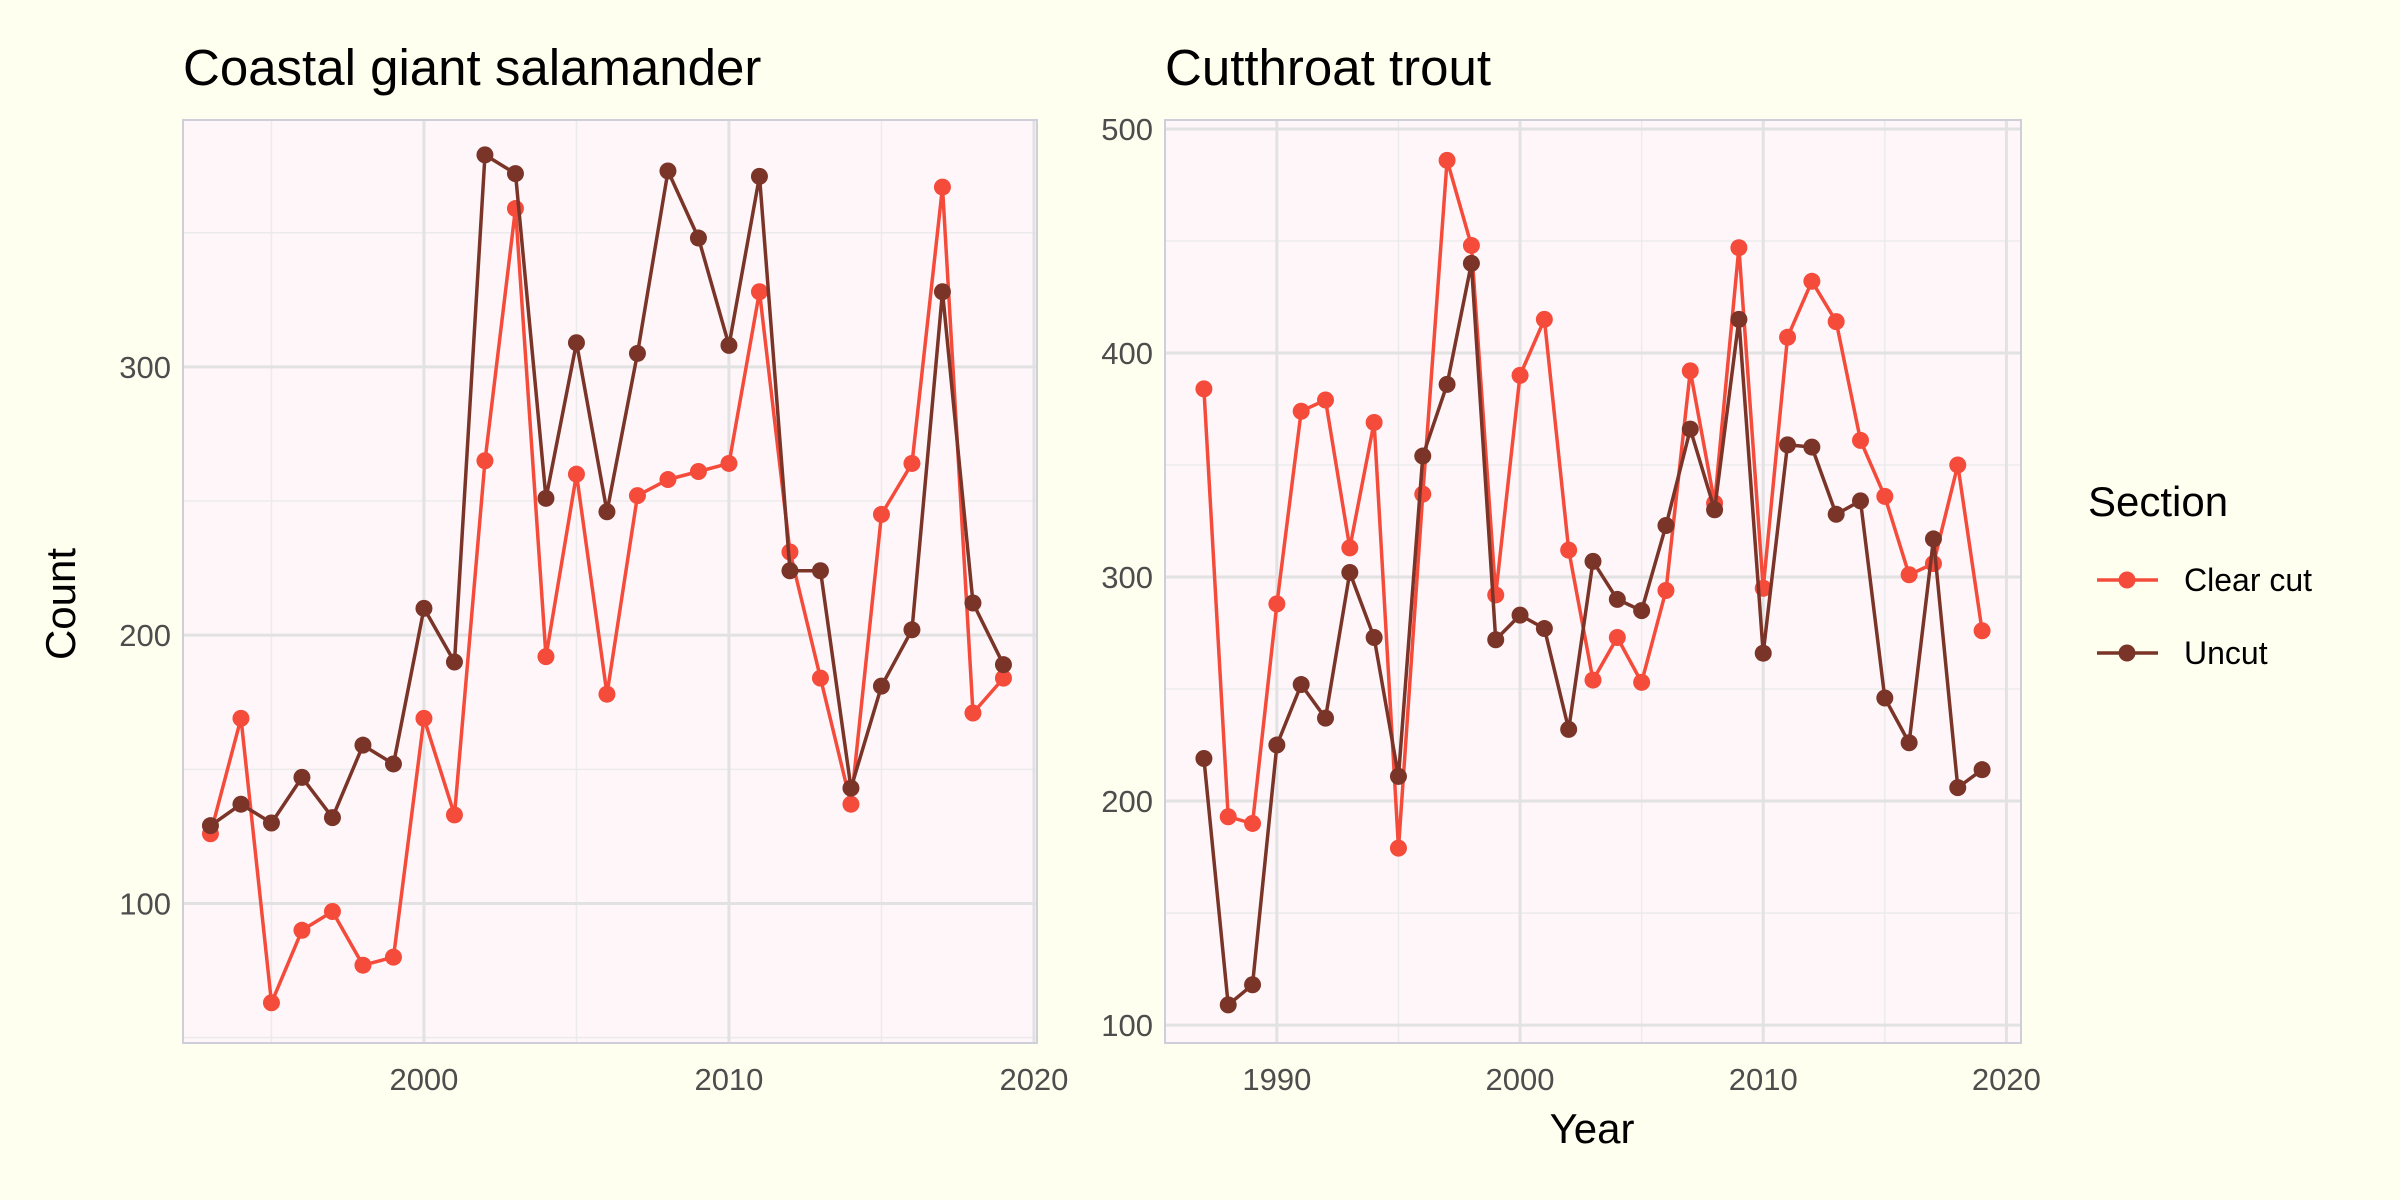 The width and height of the screenshot is (2400, 1200). What do you see at coordinates (2248, 580) in the screenshot?
I see `legend-label: Clear cut` at bounding box center [2248, 580].